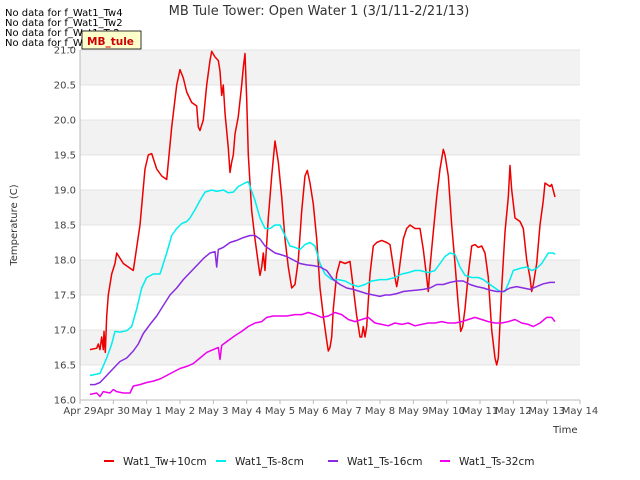 Image resolution: width=640 pixels, height=480 pixels. I want to click on tooltip-label: MB_tule, so click(110, 42).